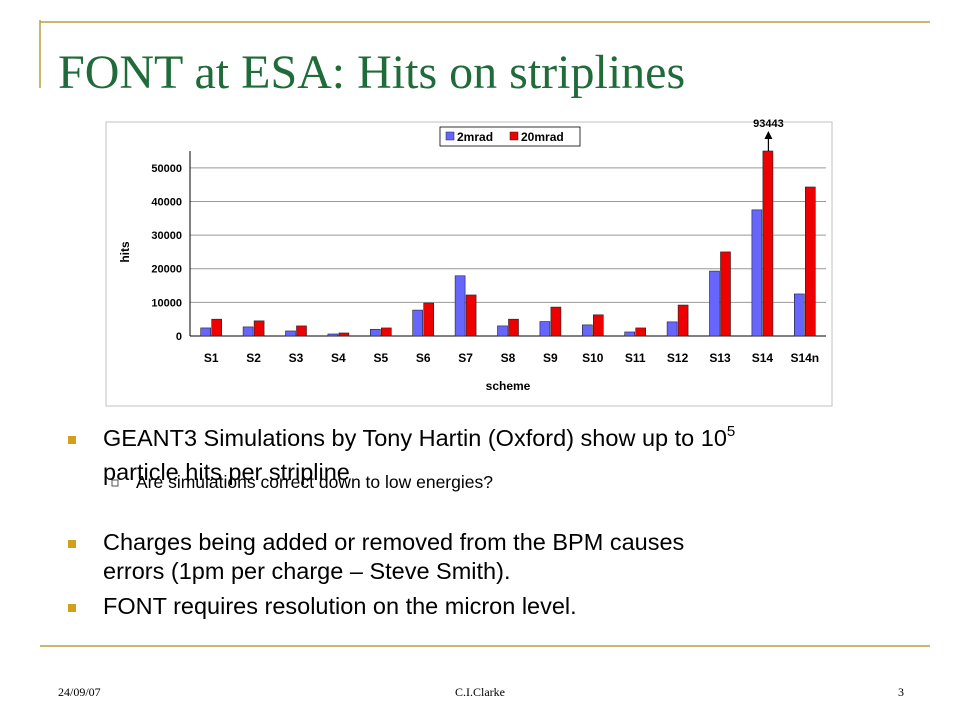 Image resolution: width=960 pixels, height=725 pixels. I want to click on y-tick-label: 20000, so click(166, 270).